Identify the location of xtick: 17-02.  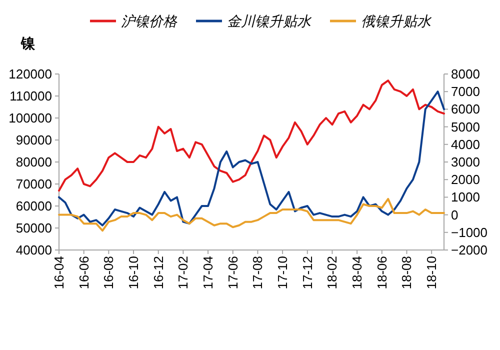
(183, 273).